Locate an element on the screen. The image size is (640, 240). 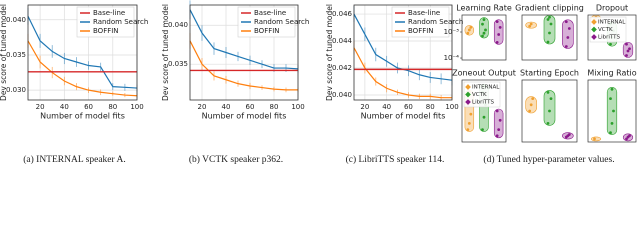
y-tick-label: 10⁻⁴ is located at coordinates (452, 58).